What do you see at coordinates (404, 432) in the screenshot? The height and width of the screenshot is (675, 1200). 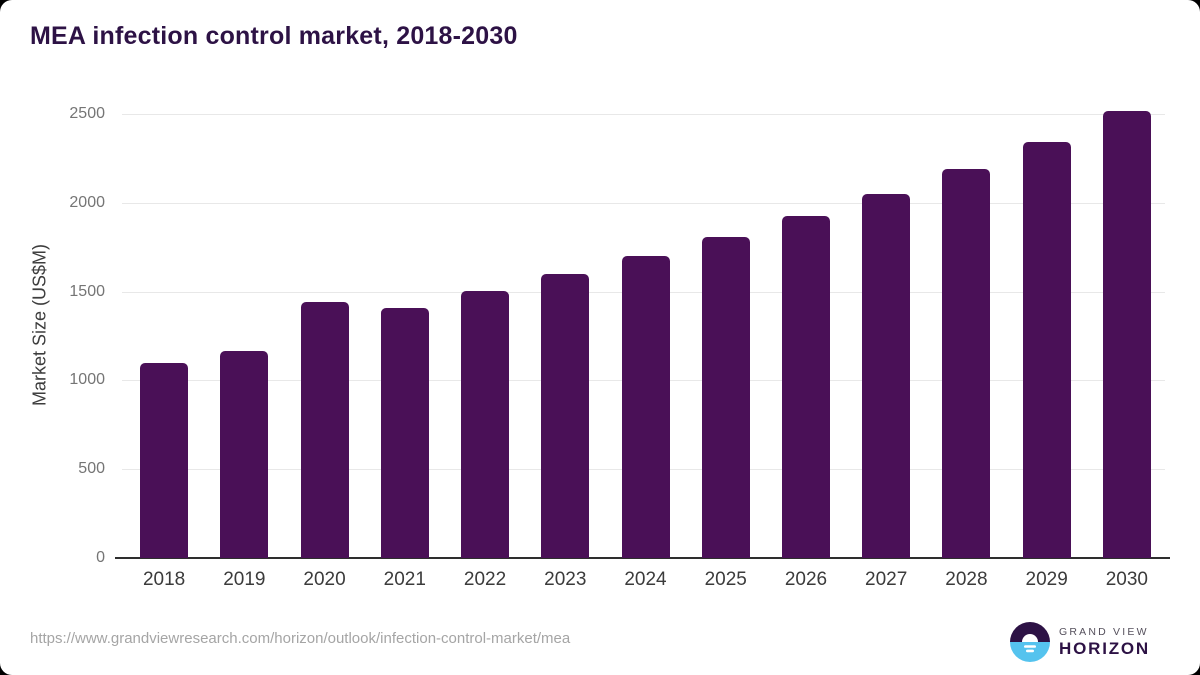 I see `bar-2021` at bounding box center [404, 432].